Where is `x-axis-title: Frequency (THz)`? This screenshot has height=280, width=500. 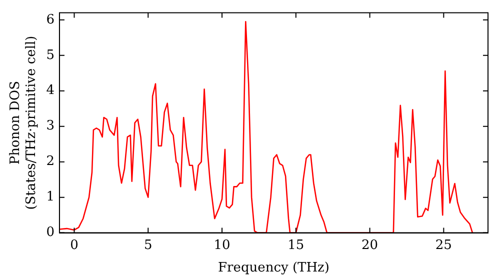 x-axis-title: Frequency (THz) is located at coordinates (274, 268).